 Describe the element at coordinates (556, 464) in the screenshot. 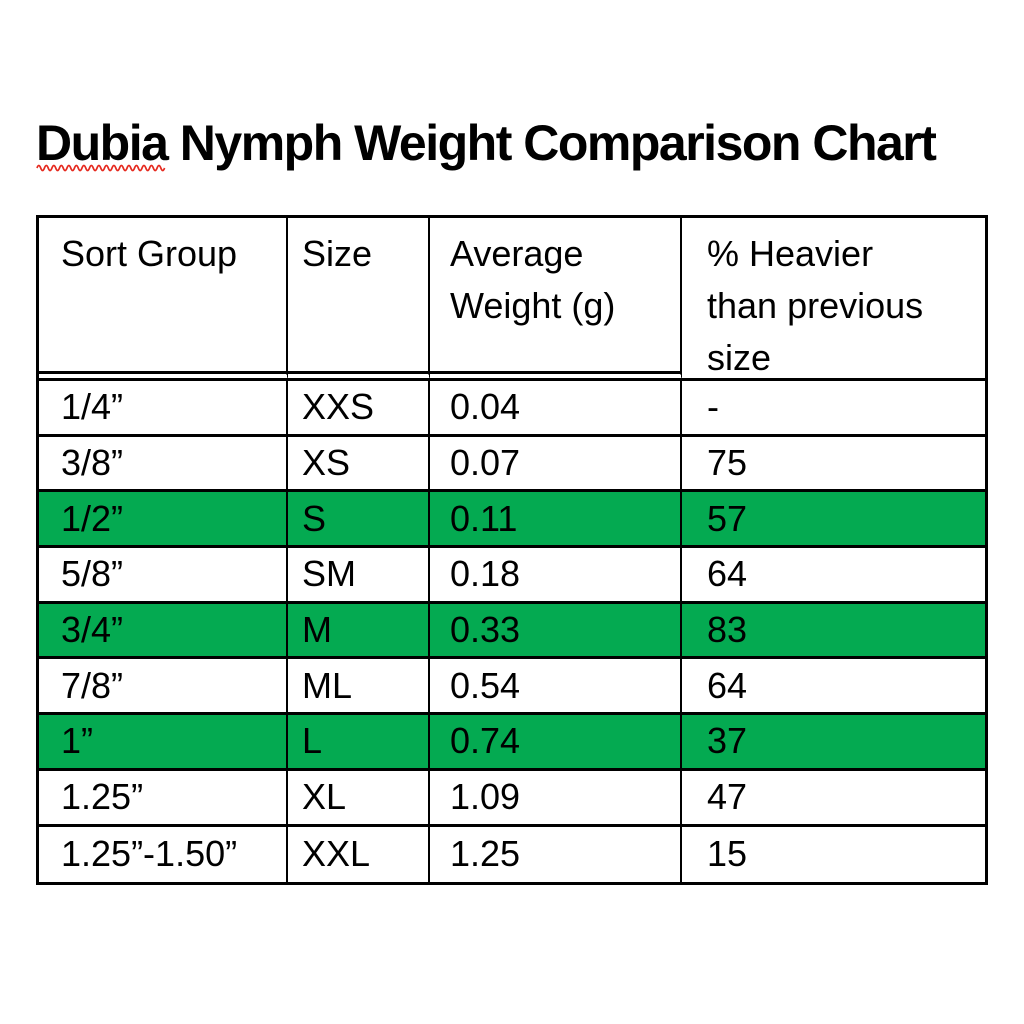

I see `cell-average-weight: 0.07` at that location.